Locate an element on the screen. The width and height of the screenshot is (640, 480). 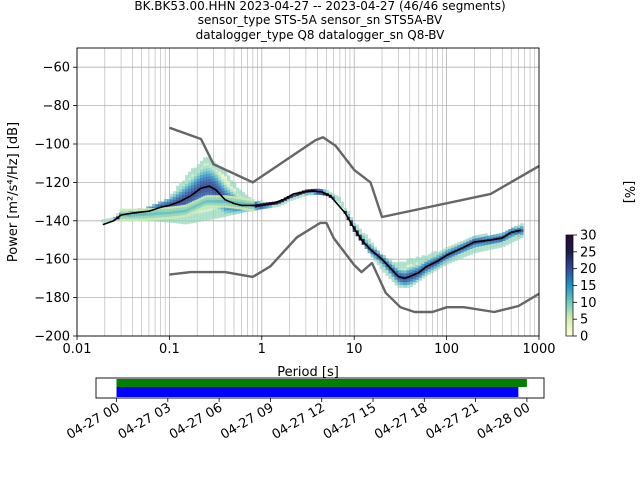
x-tick-label: 100 is located at coordinates (446, 349).